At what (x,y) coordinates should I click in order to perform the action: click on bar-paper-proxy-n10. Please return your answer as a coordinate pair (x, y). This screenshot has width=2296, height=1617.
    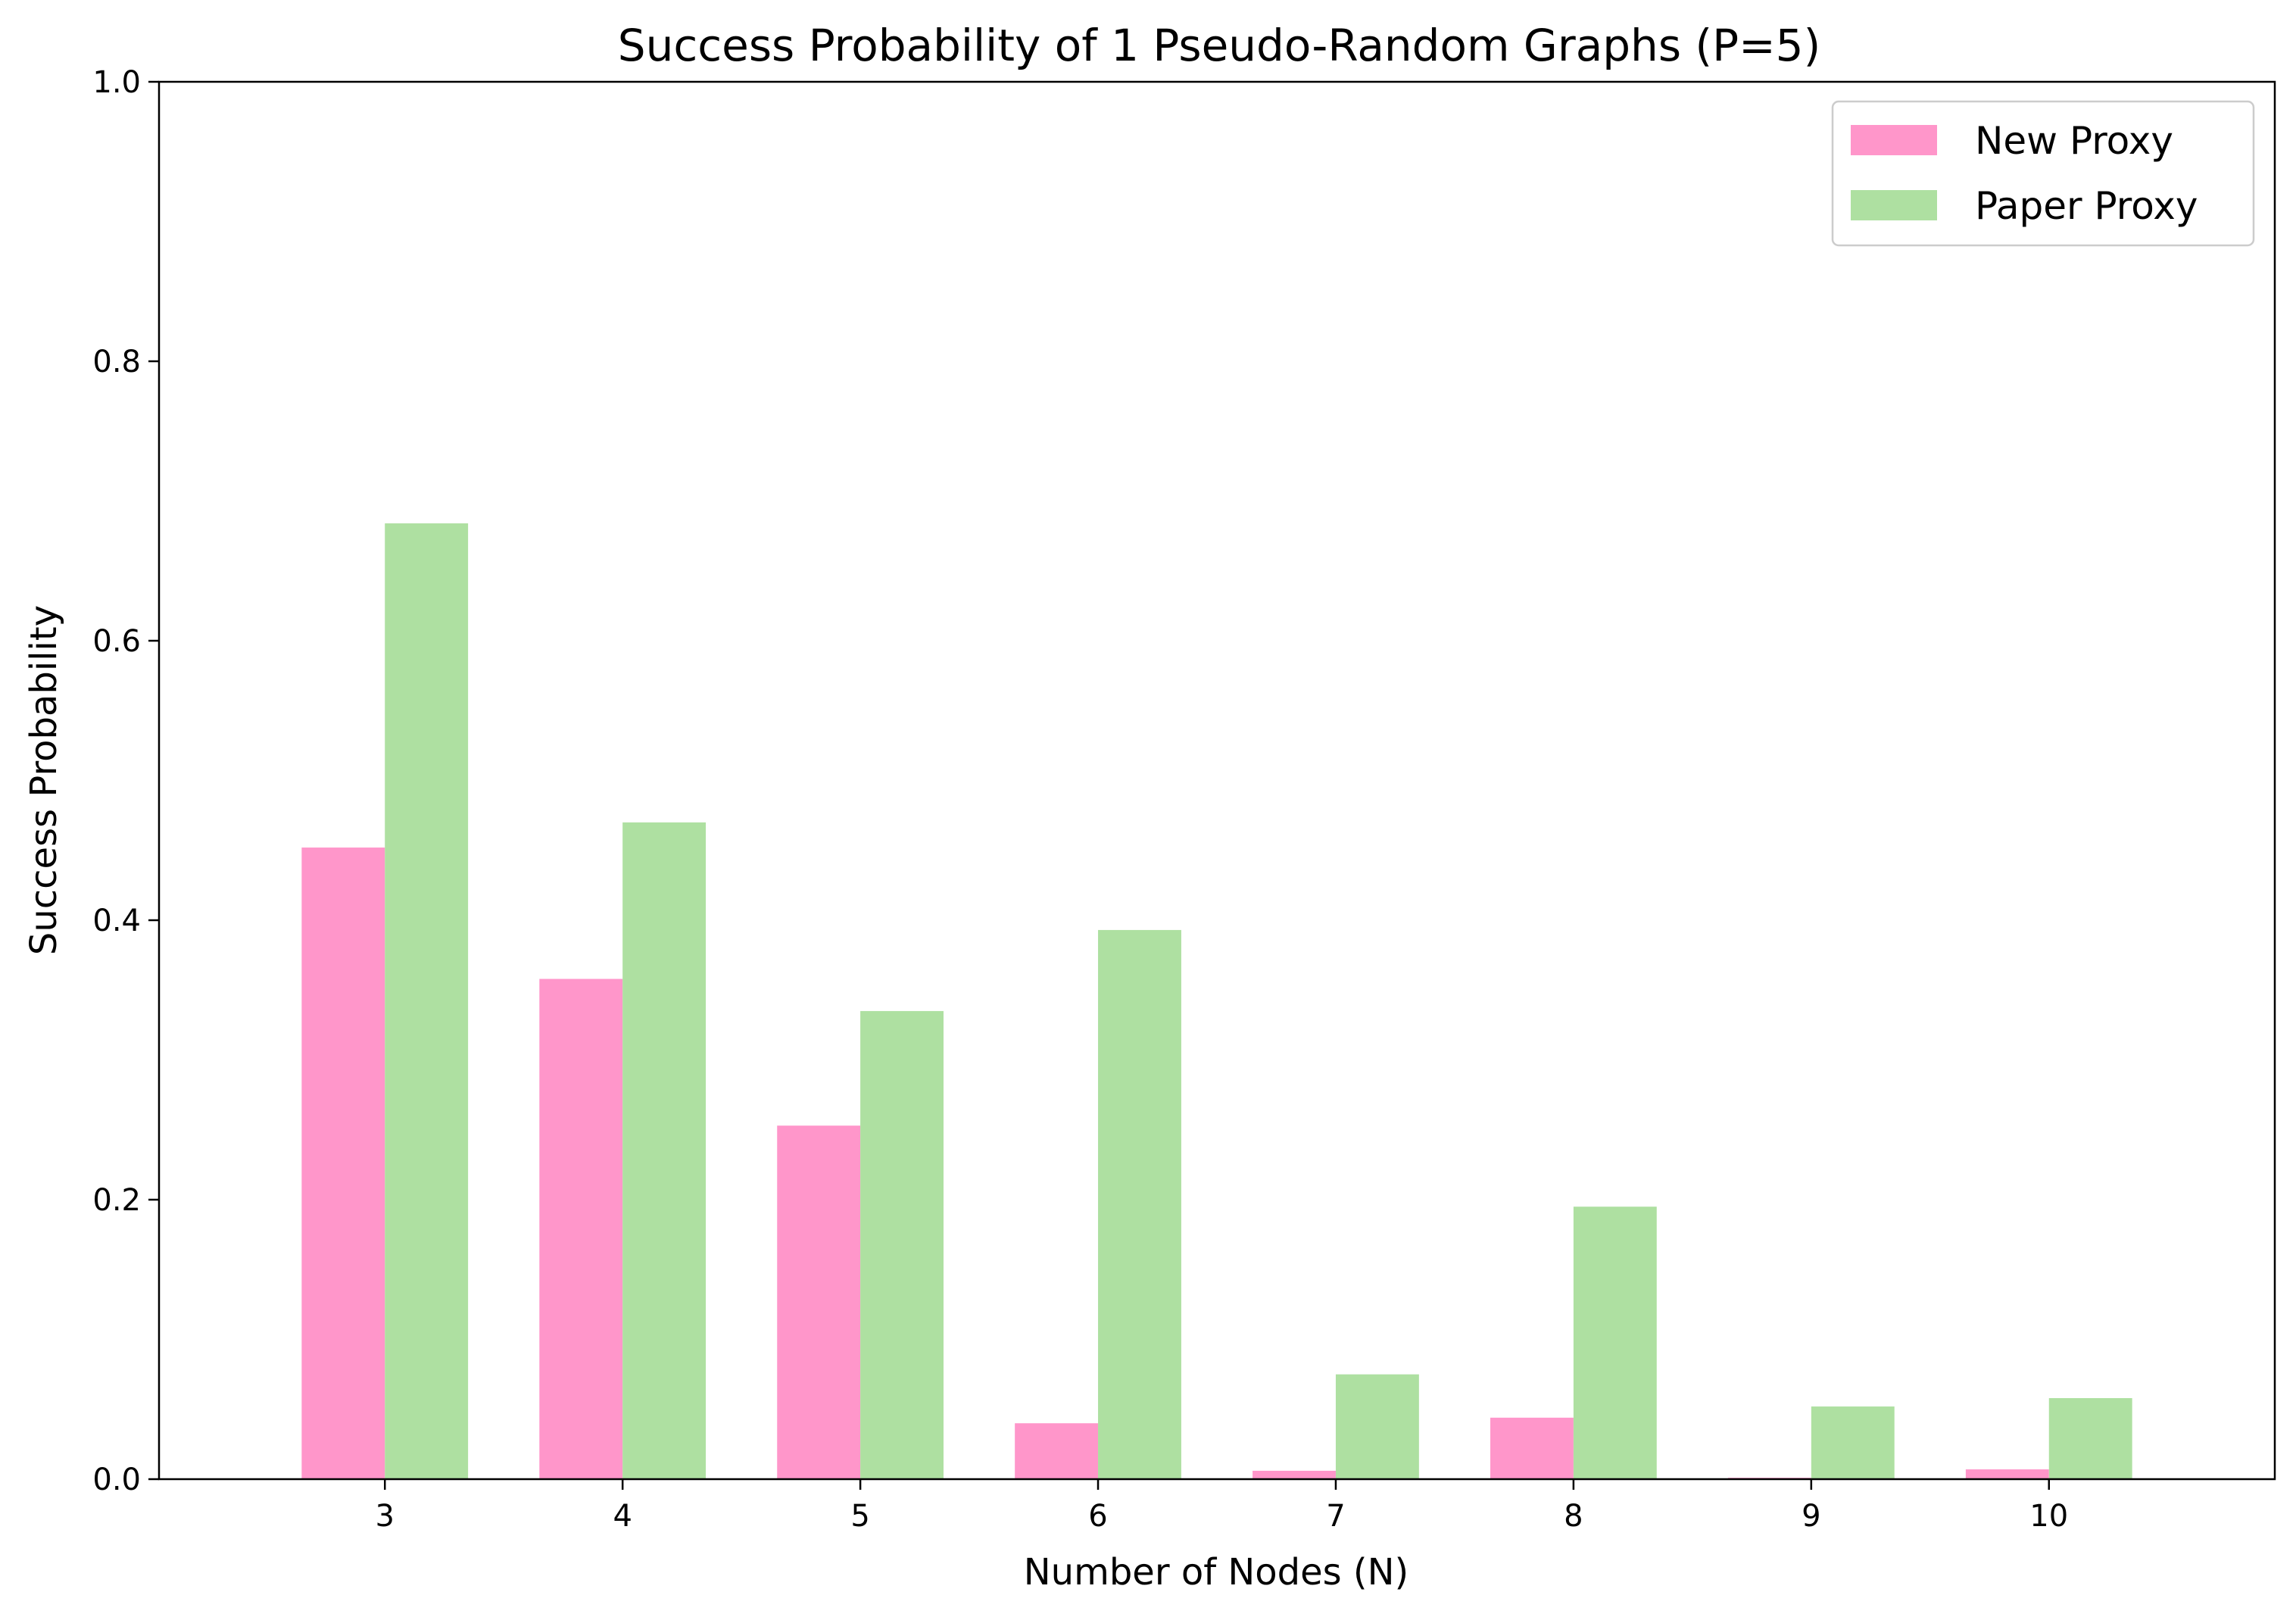
    Looking at the image, I should click on (2090, 1438).